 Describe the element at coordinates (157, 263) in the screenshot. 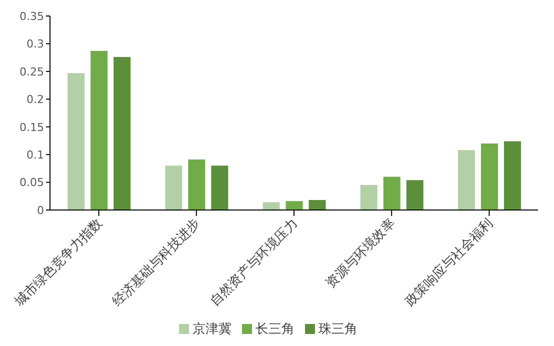

I see `x-tick-label: 经济基础与科技进步` at that location.